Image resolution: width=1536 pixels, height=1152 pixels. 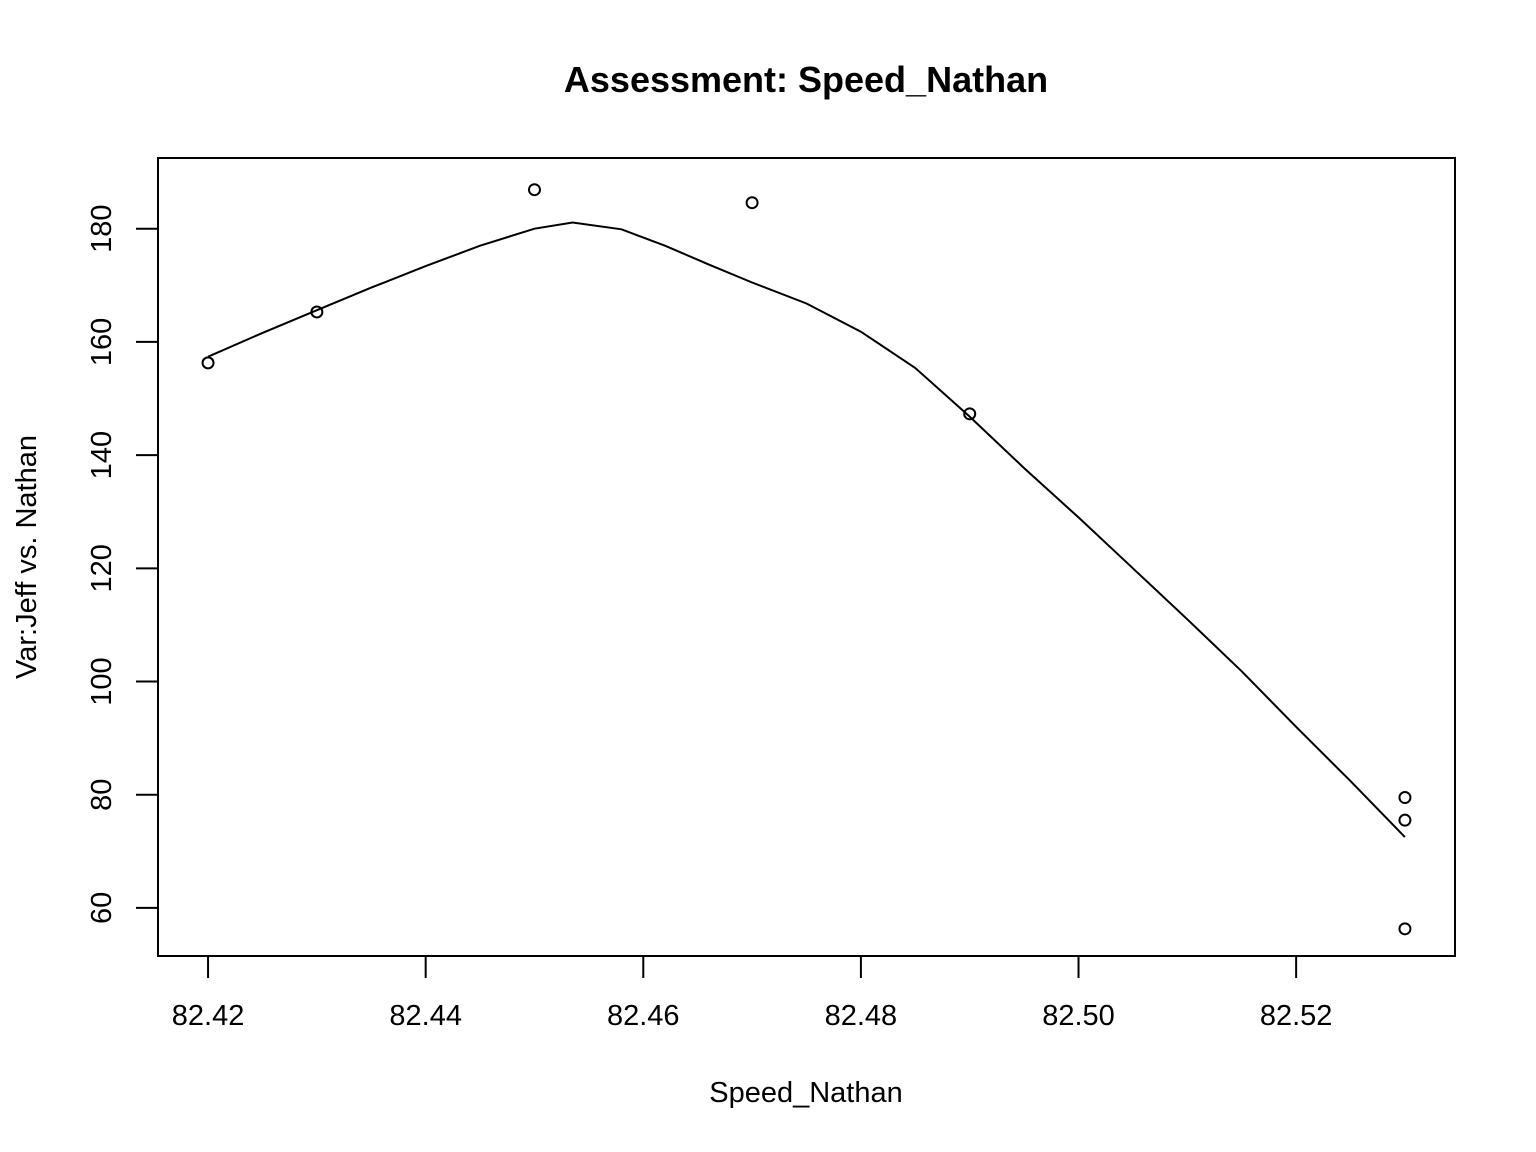 What do you see at coordinates (1296, 1016) in the screenshot?
I see `x-tick-label: 82.52` at bounding box center [1296, 1016].